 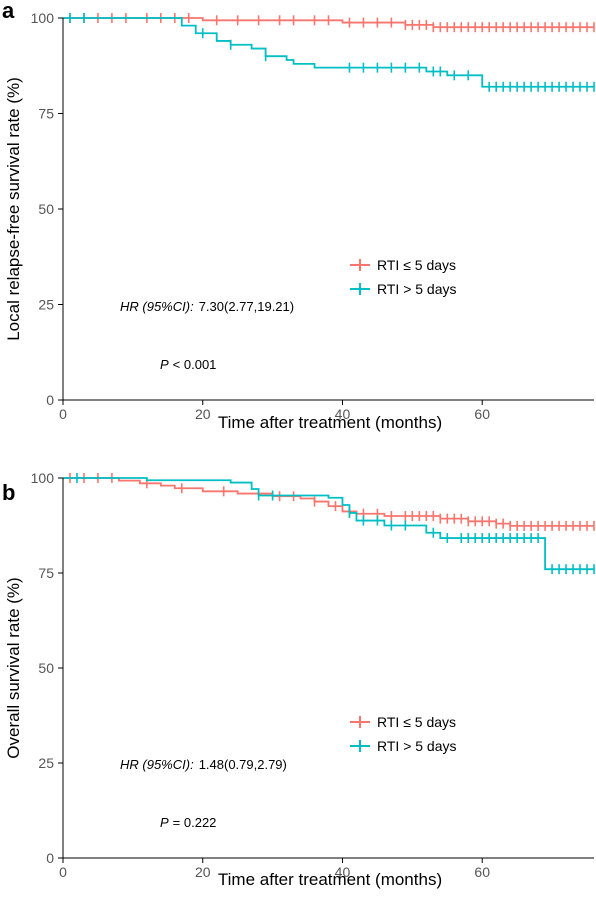 What do you see at coordinates (157, 306) in the screenshot?
I see `panel-a-hr-label: HR (95%CI):` at bounding box center [157, 306].